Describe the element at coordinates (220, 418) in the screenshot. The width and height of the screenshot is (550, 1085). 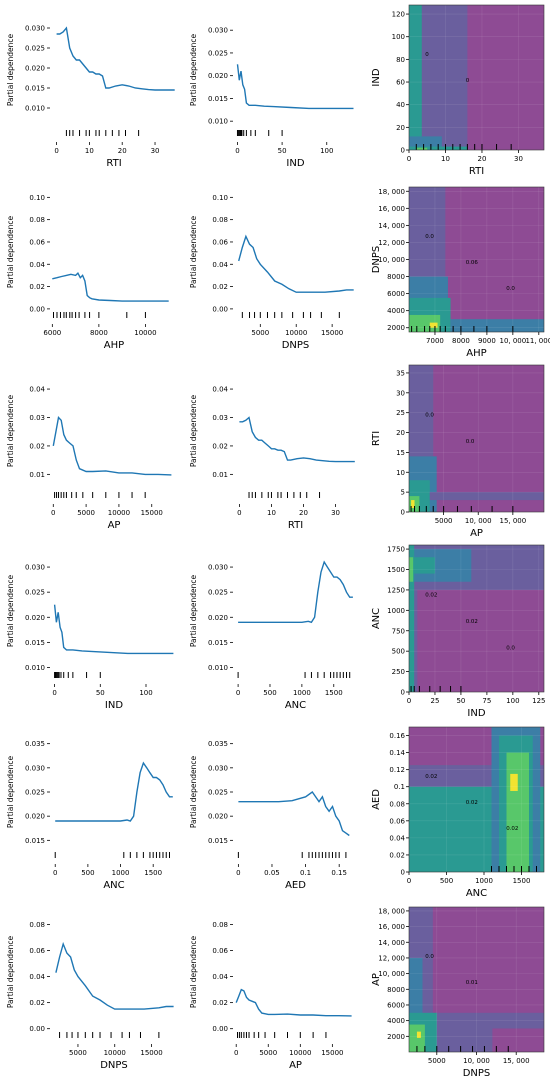
I see `y-tick-label: 0.03` at that location.